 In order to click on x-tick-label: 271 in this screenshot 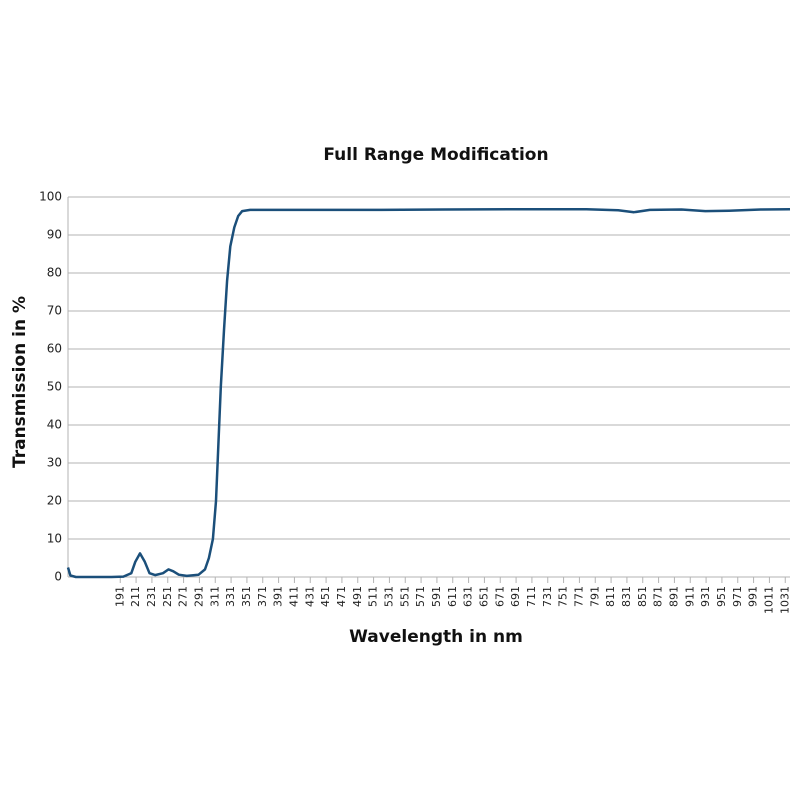, I will do `click(183, 596)`.